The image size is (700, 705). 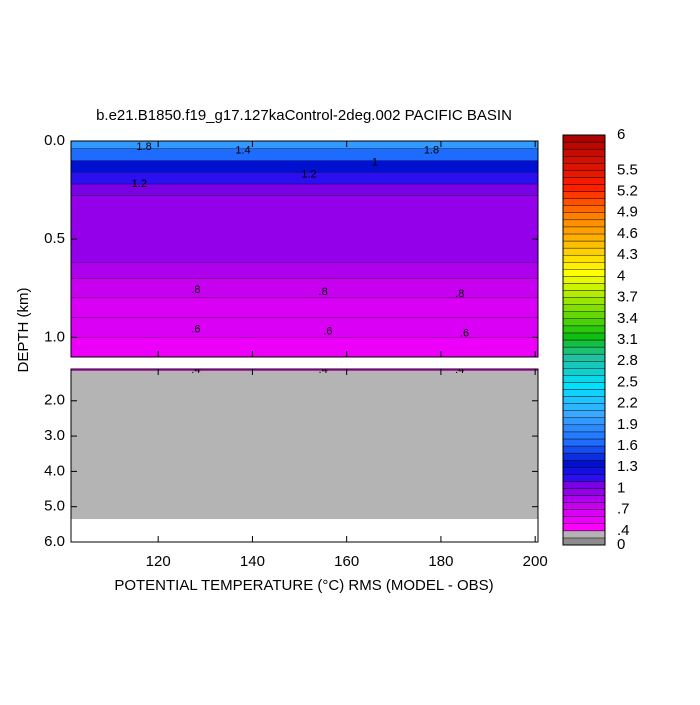 I want to click on colorbar-label: 4.3, so click(x=627, y=254).